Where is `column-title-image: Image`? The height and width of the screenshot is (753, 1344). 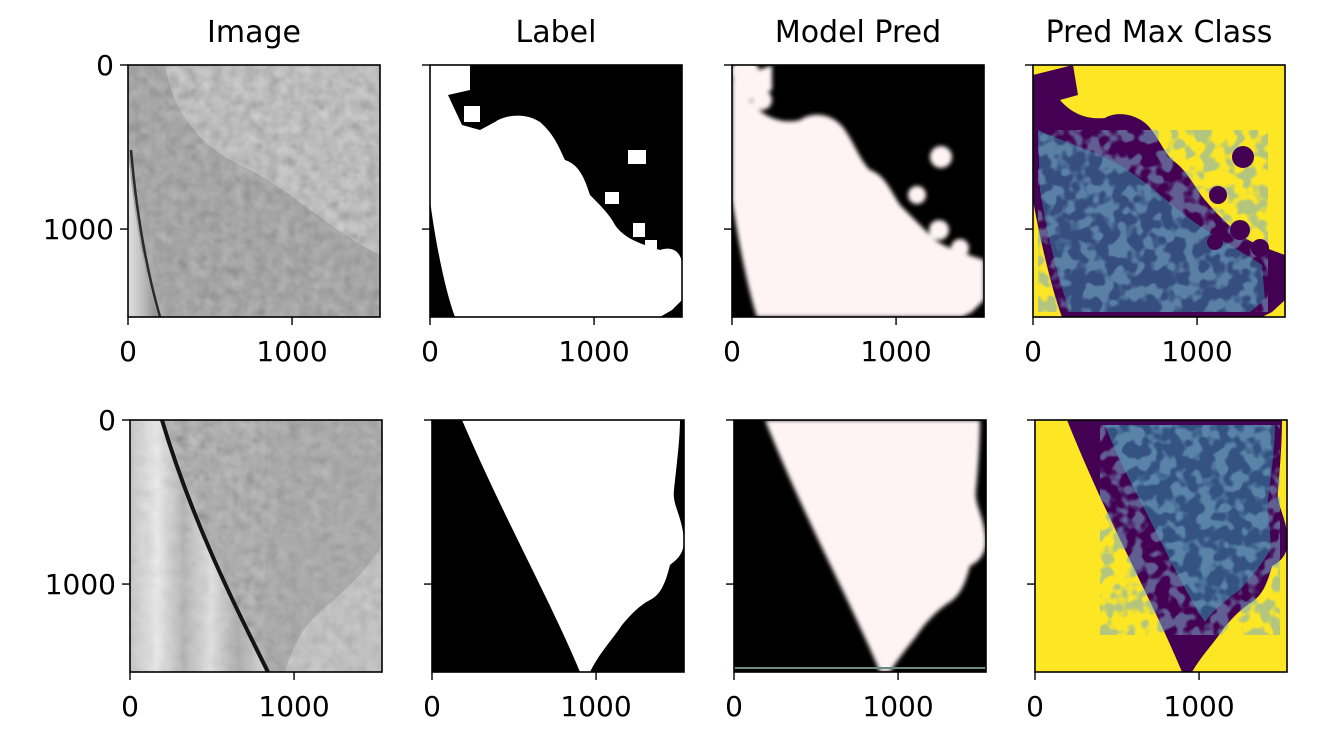 column-title-image: Image is located at coordinates (254, 32).